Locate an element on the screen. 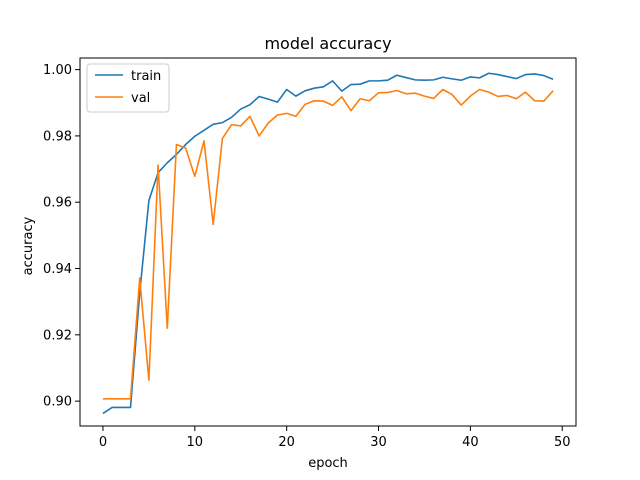 The image size is (640, 480). y-tick-label: 0.96 is located at coordinates (57, 203).